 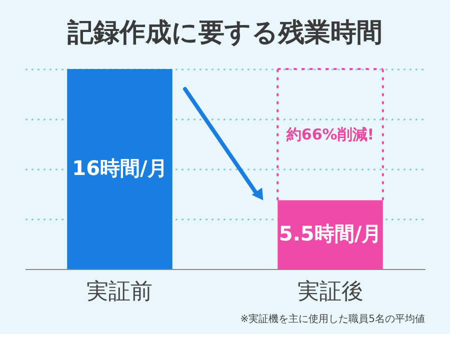 I want to click on x-tick-label: 実証後, so click(x=330, y=292).